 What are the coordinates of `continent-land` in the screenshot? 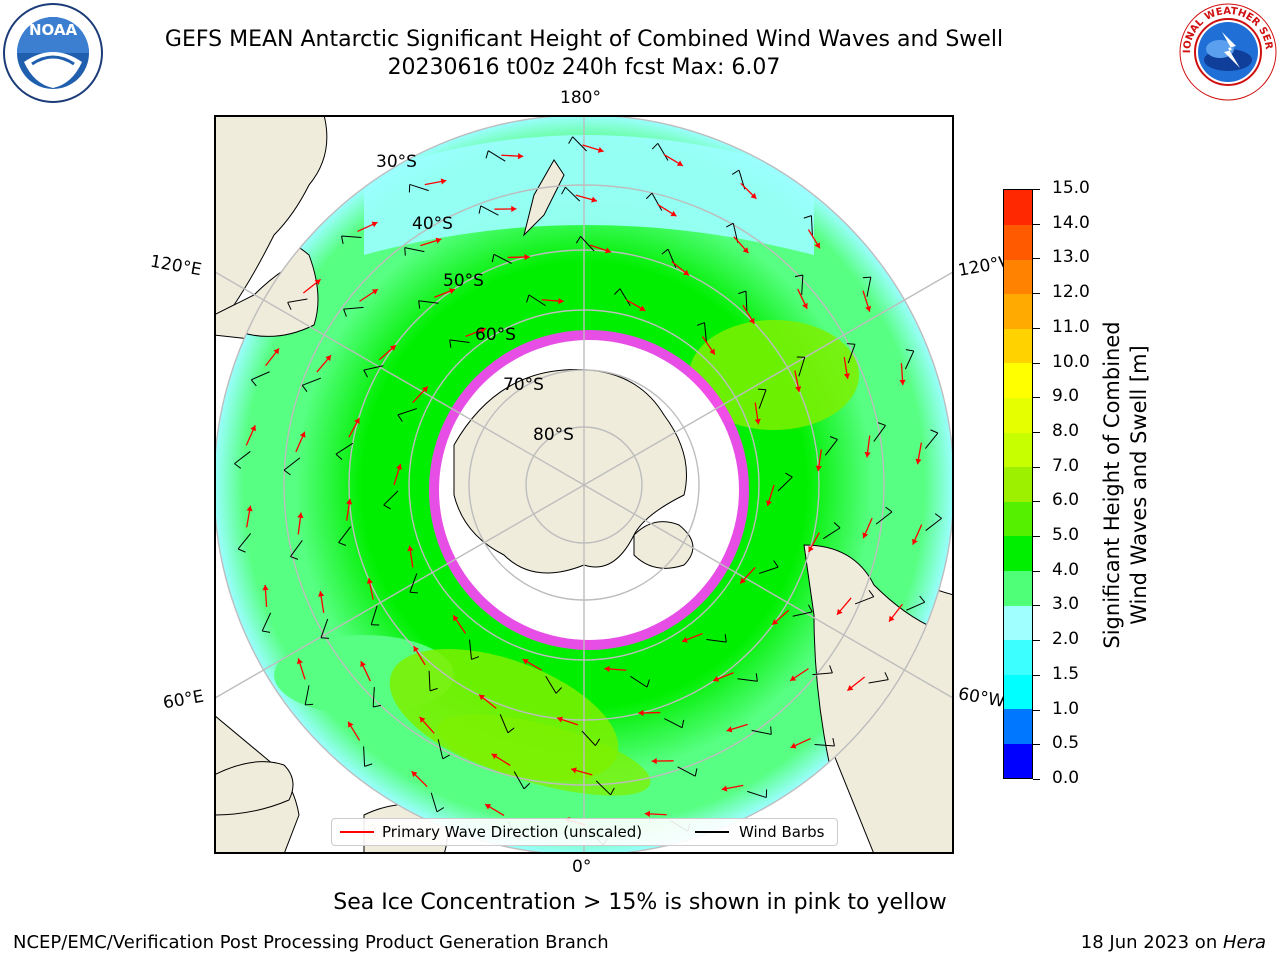 It's located at (255, 788).